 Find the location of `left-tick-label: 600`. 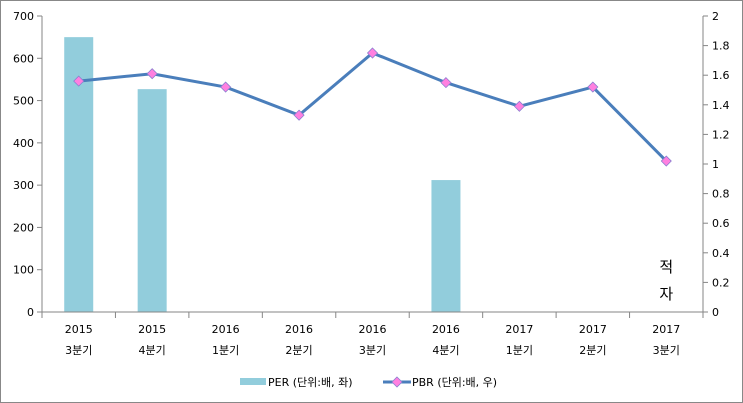

left-tick-label: 600 is located at coordinates (23, 58).